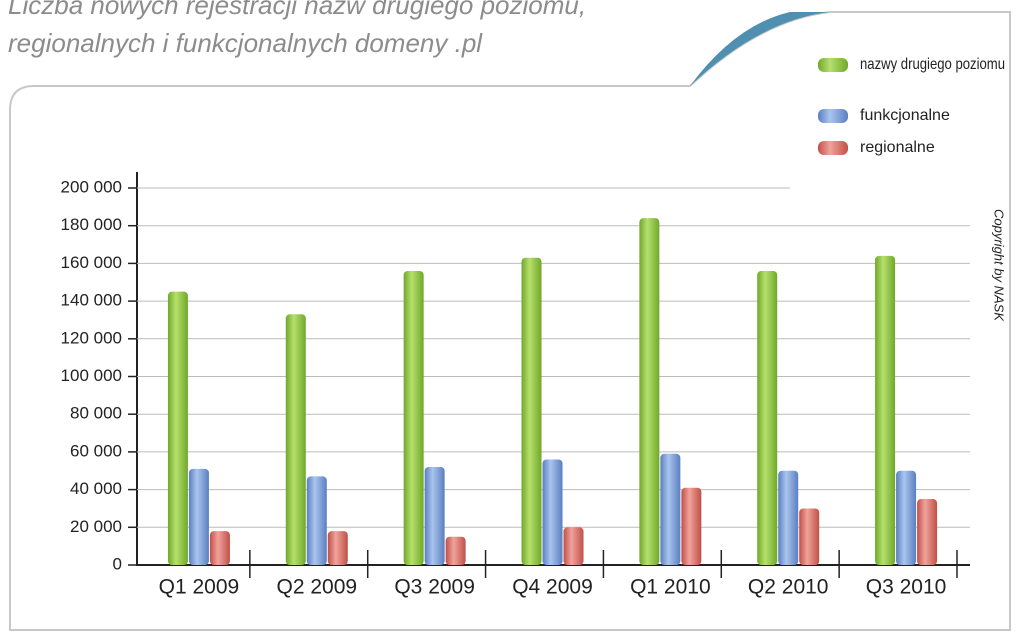 This screenshot has height=641, width=1019. Describe the element at coordinates (670, 587) in the screenshot. I see `x-tick-label: Q1 2010` at that location.